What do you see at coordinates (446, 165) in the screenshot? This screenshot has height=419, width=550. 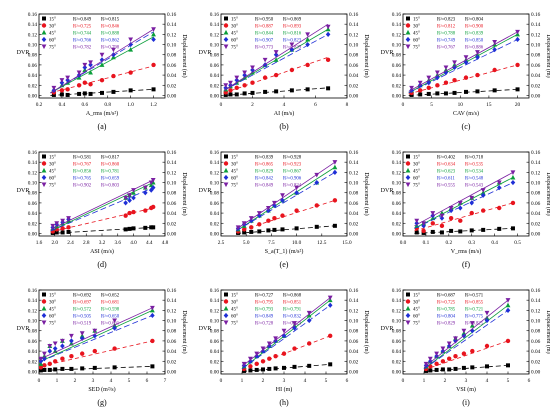 I see `r2-left-label: R²=0.634` at bounding box center [446, 165].